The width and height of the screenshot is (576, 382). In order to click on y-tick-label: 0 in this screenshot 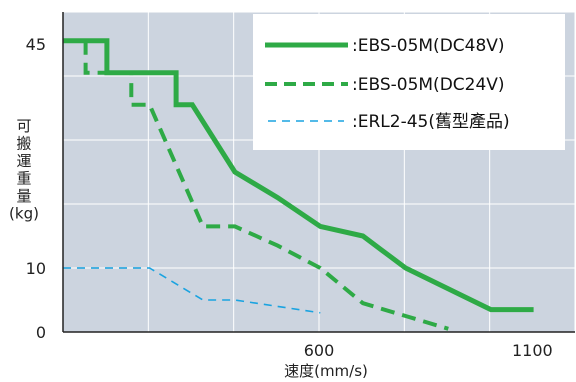, I will do `click(41, 332)`.